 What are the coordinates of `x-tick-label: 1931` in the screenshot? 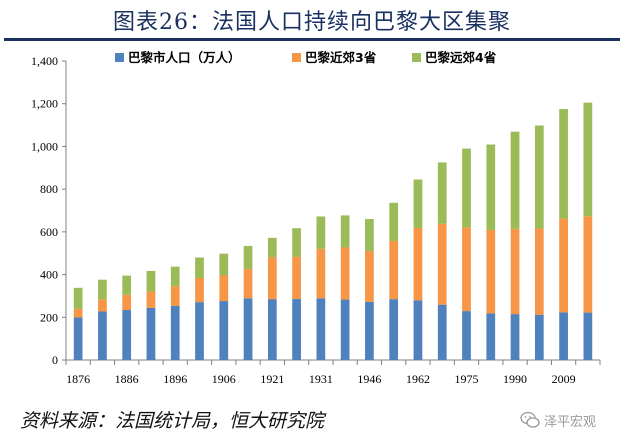 It's located at (321, 379).